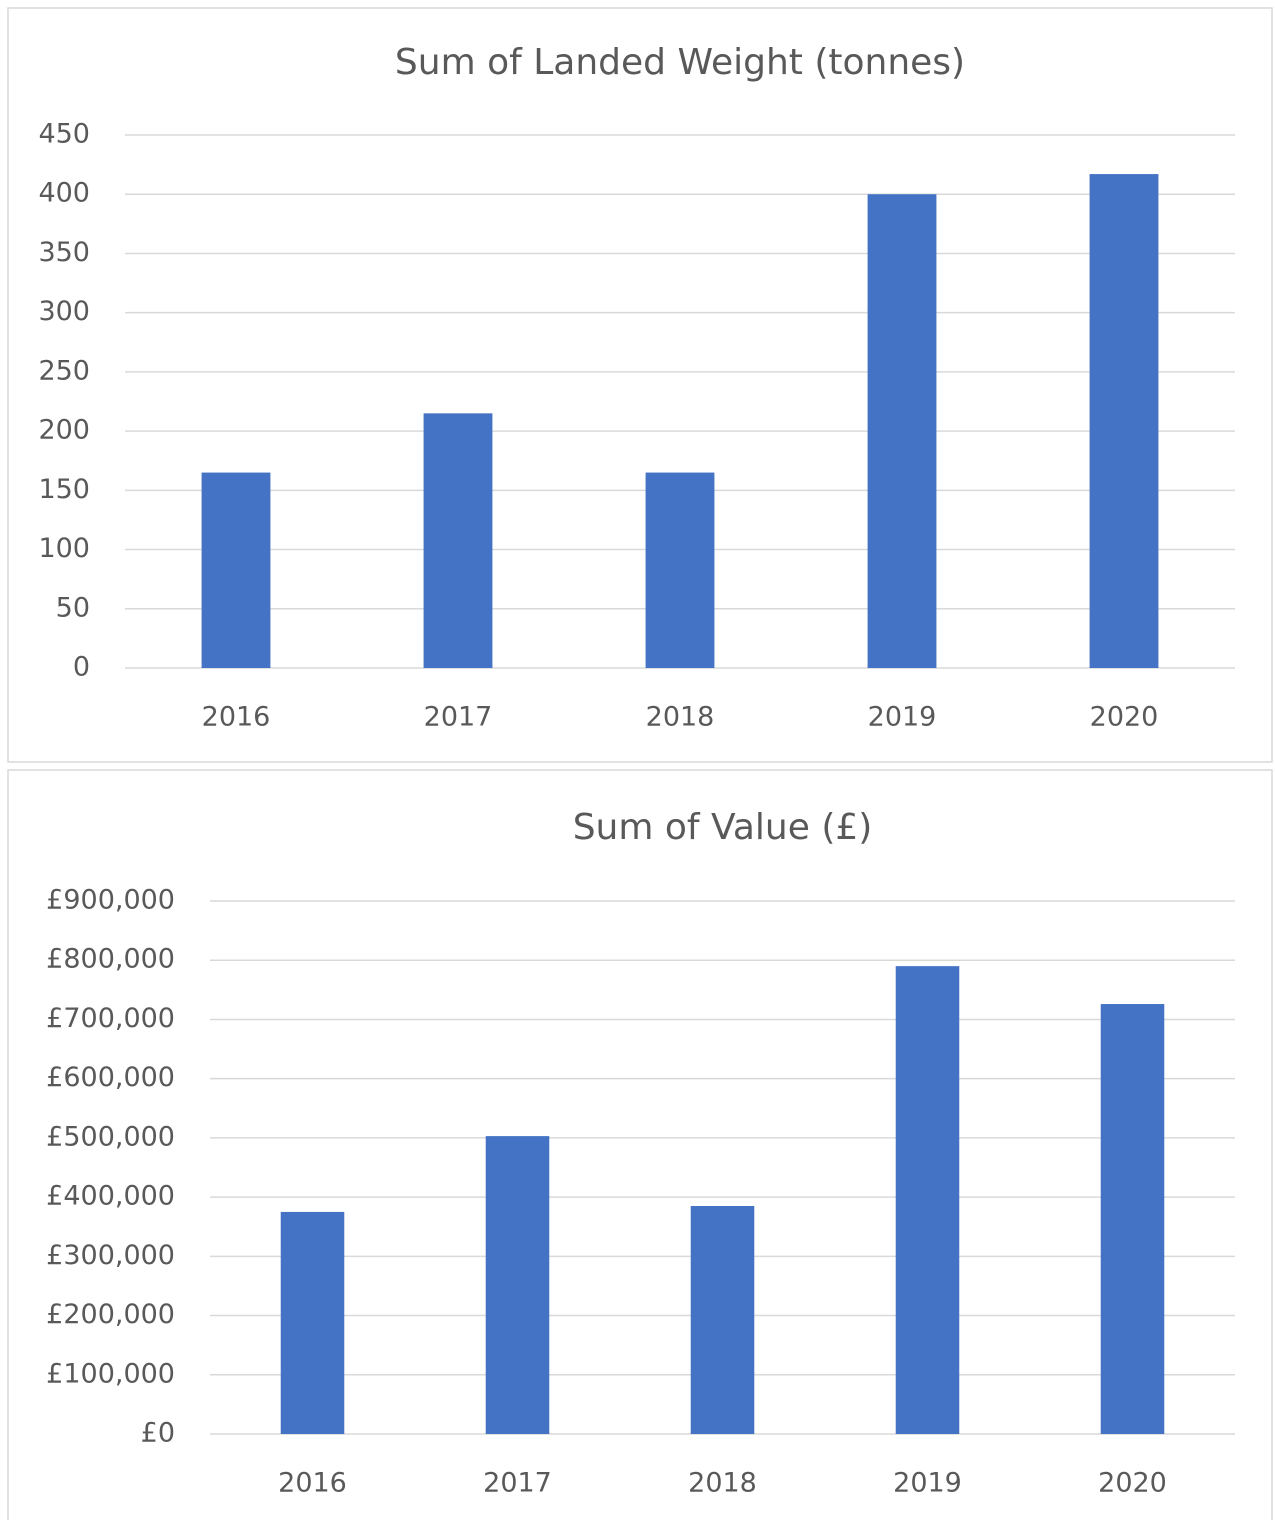  I want to click on y-tick-label: £800,000, so click(110, 959).